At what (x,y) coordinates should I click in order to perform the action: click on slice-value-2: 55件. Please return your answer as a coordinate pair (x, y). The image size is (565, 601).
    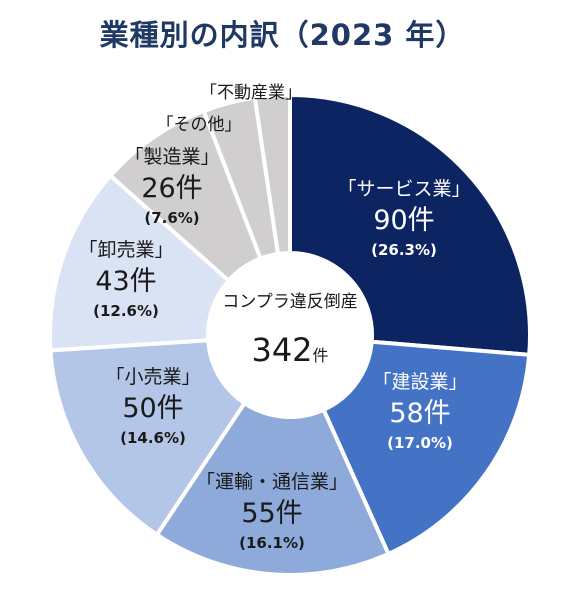
    Looking at the image, I should click on (271, 513).